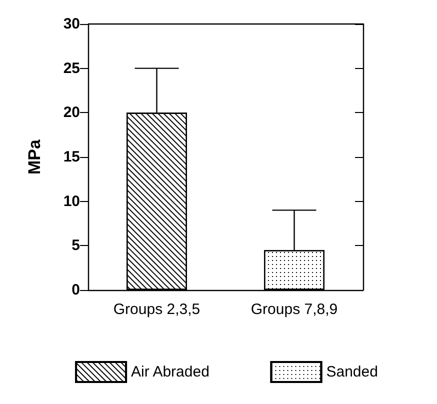 The image size is (437, 404). Describe the element at coordinates (352, 372) in the screenshot. I see `legend-label: Sanded` at that location.